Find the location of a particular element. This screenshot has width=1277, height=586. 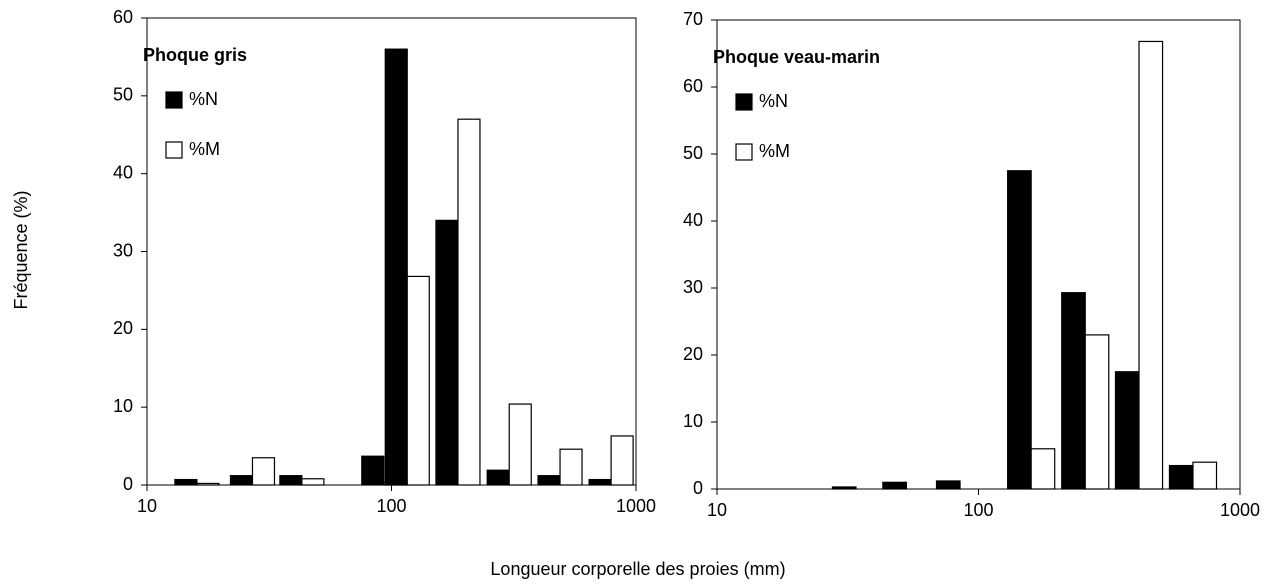

panel-title: Phoque gris is located at coordinates (195, 55).